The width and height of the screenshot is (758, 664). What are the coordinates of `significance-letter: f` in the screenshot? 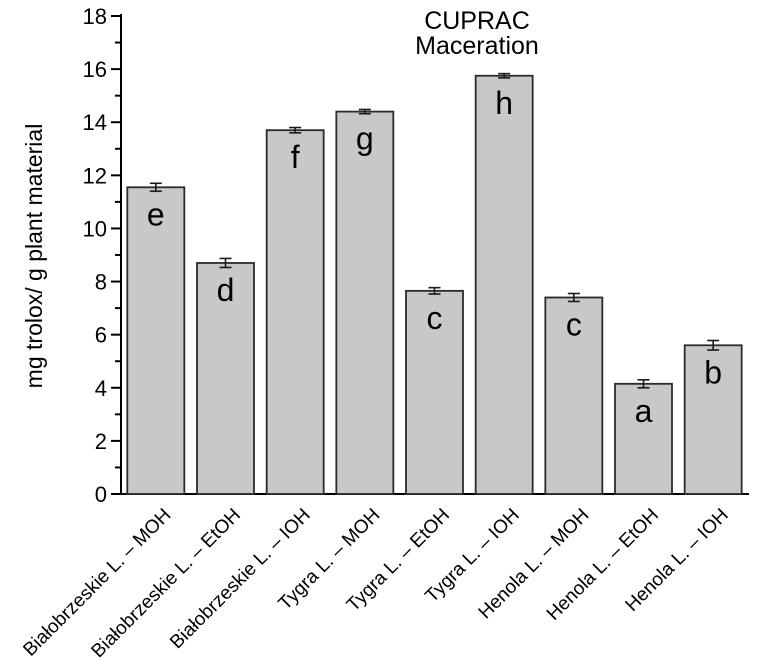 It's located at (295, 157).